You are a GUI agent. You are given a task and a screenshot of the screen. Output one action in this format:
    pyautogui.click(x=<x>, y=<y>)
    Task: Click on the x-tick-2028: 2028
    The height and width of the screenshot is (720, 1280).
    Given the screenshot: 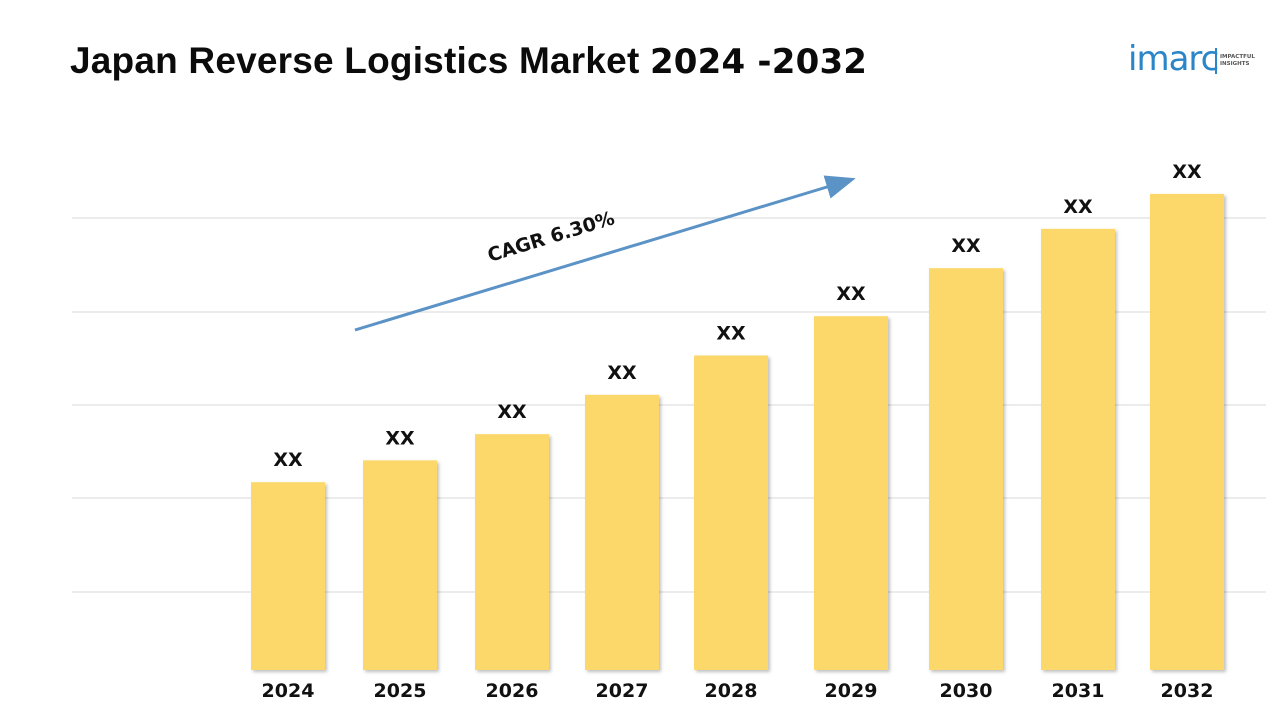 What is the action you would take?
    pyautogui.click(x=731, y=691)
    